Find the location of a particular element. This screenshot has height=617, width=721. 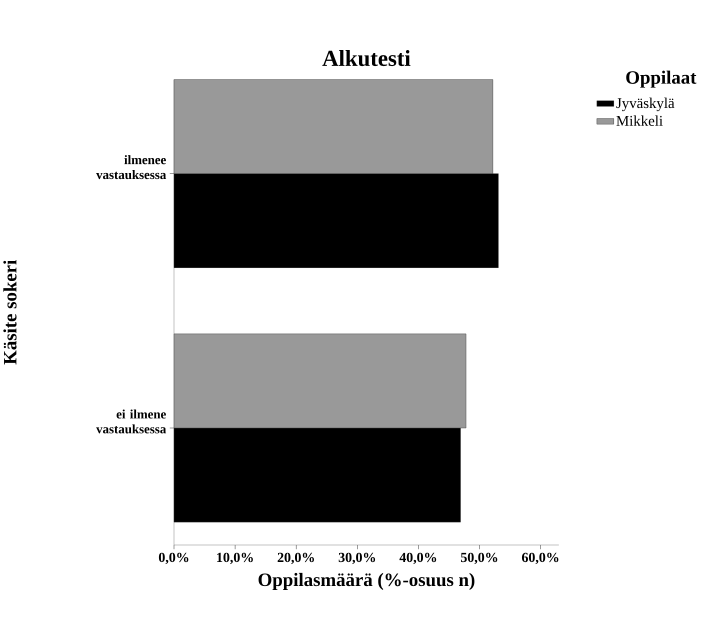

chart-title: Alkutesti is located at coordinates (366, 58).